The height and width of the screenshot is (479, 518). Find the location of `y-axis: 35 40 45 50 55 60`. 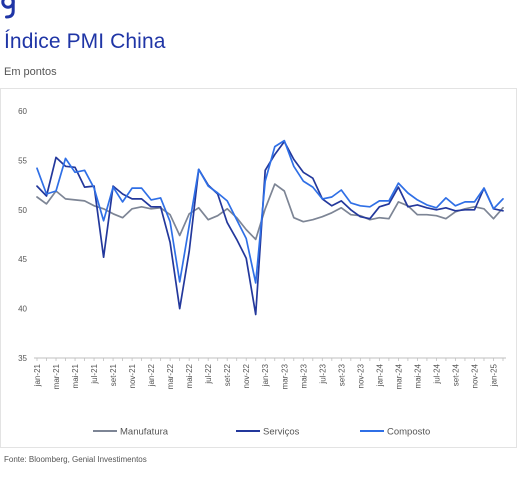

y-axis: 35 40 45 50 55 60 is located at coordinates (22, 235).